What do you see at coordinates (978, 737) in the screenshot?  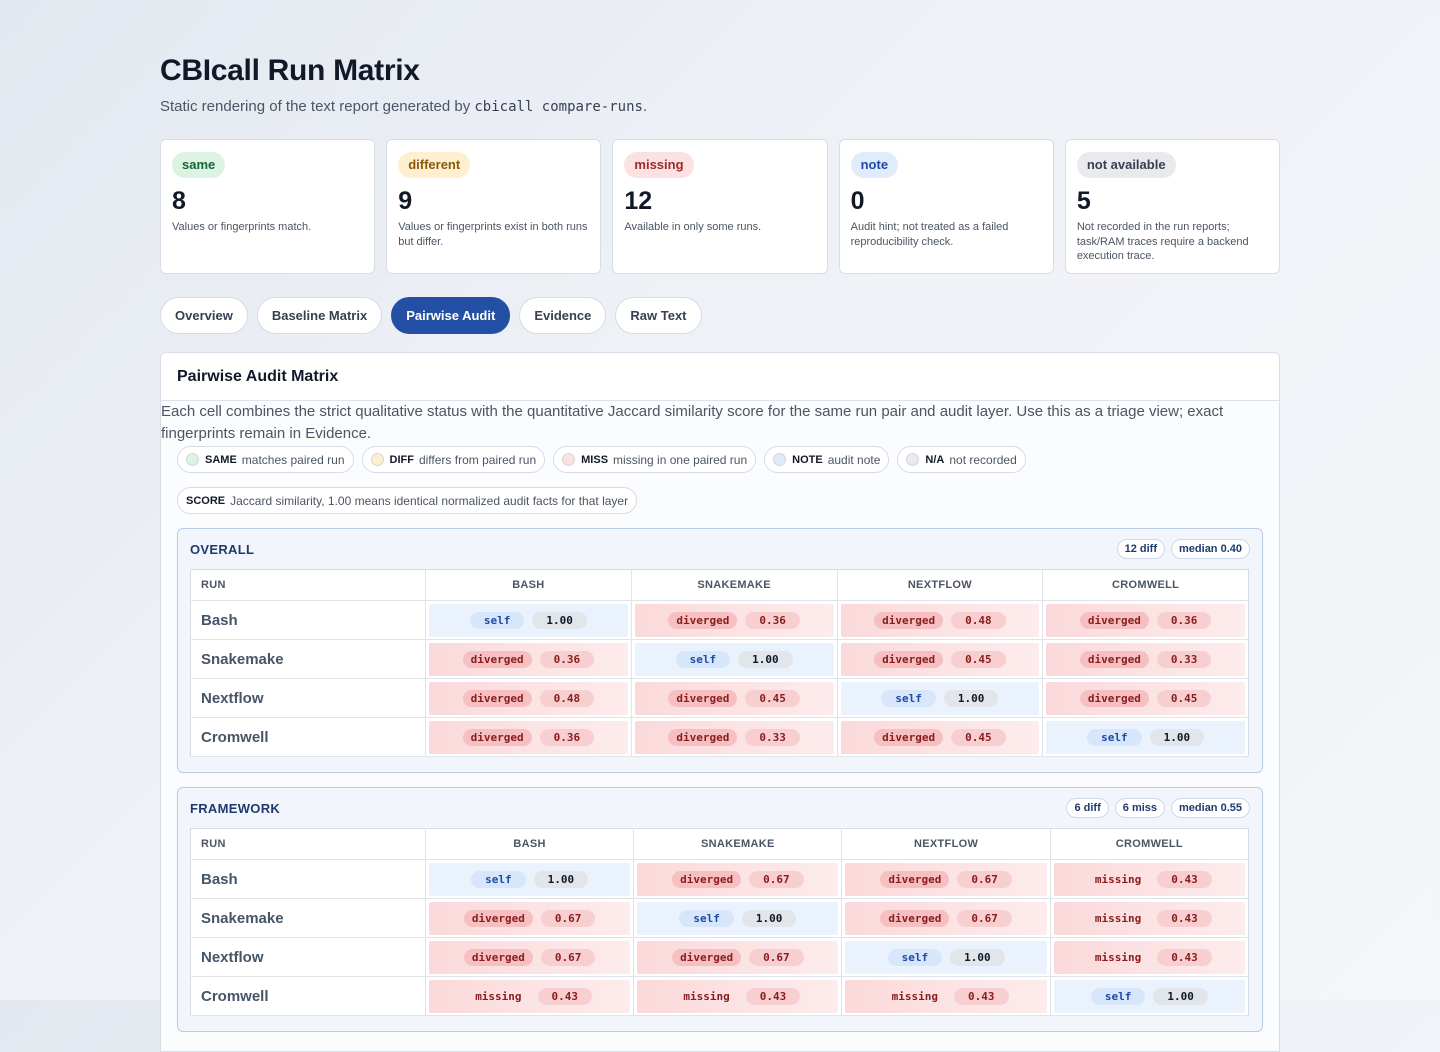 I see `cell-score: 0.45` at bounding box center [978, 737].